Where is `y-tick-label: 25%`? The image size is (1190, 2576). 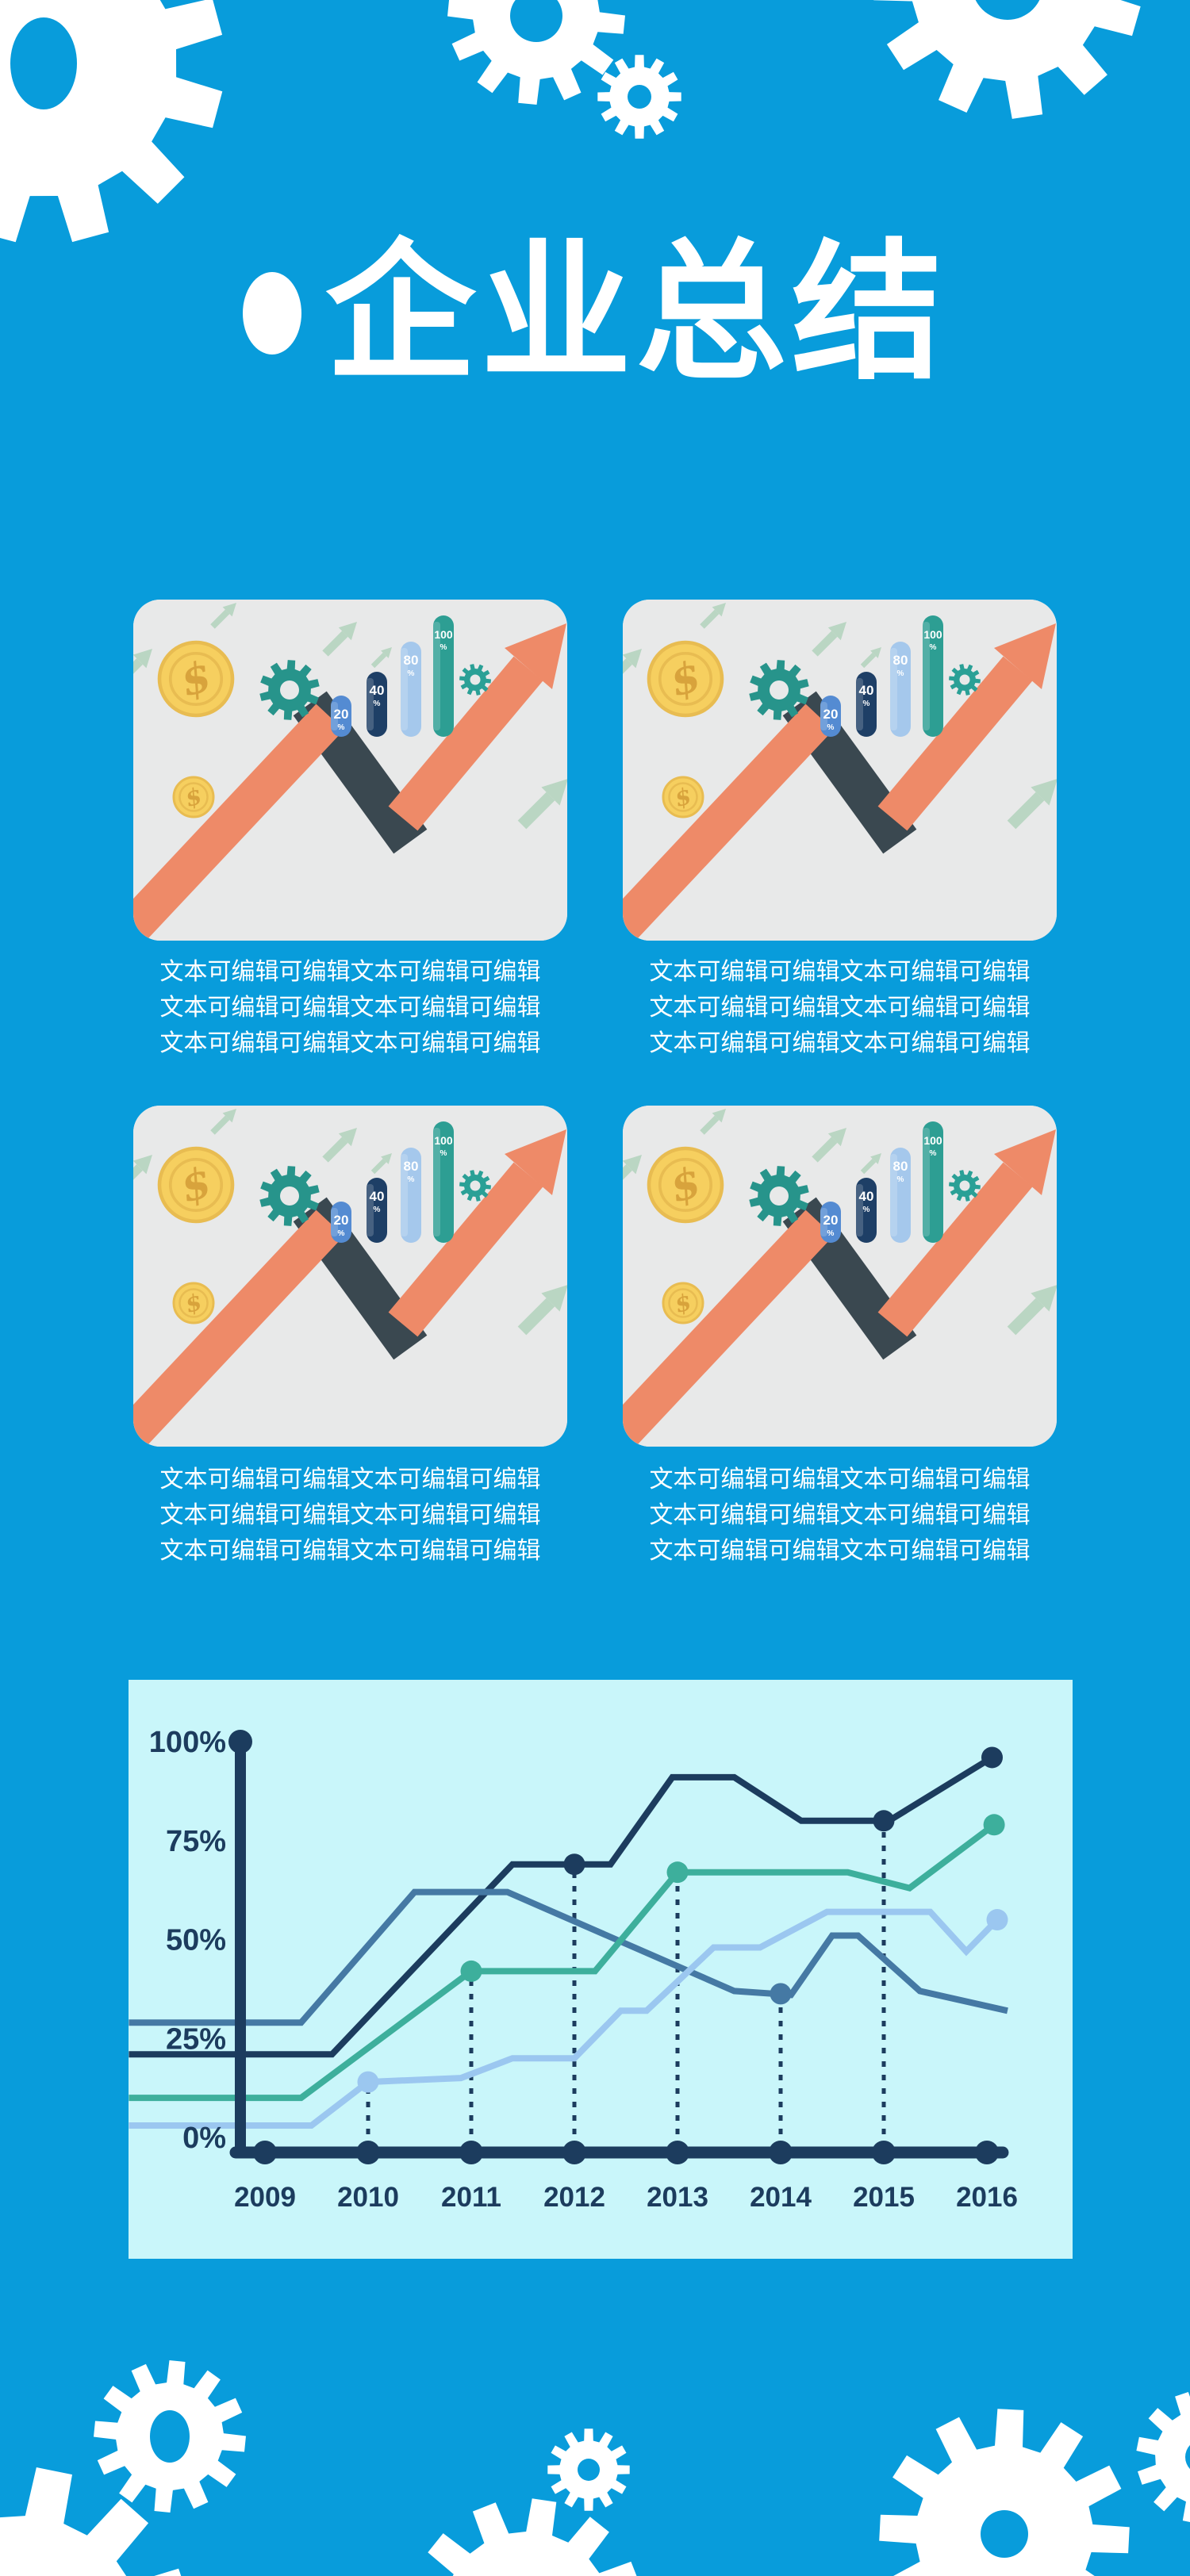 y-tick-label: 25% is located at coordinates (196, 2039).